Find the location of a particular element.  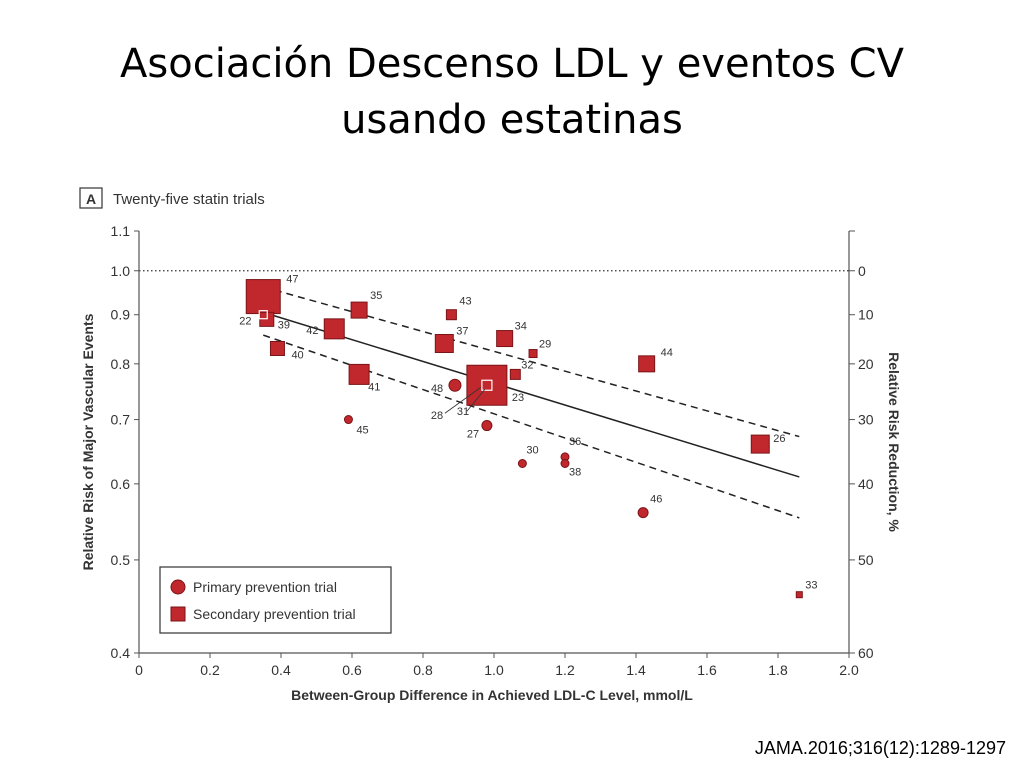

point-label: 28 is located at coordinates (437, 416).